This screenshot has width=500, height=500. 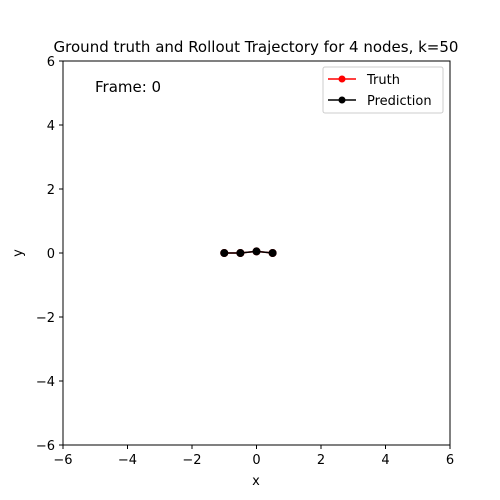 I want to click on y-axis-label: y, so click(x=18, y=253).